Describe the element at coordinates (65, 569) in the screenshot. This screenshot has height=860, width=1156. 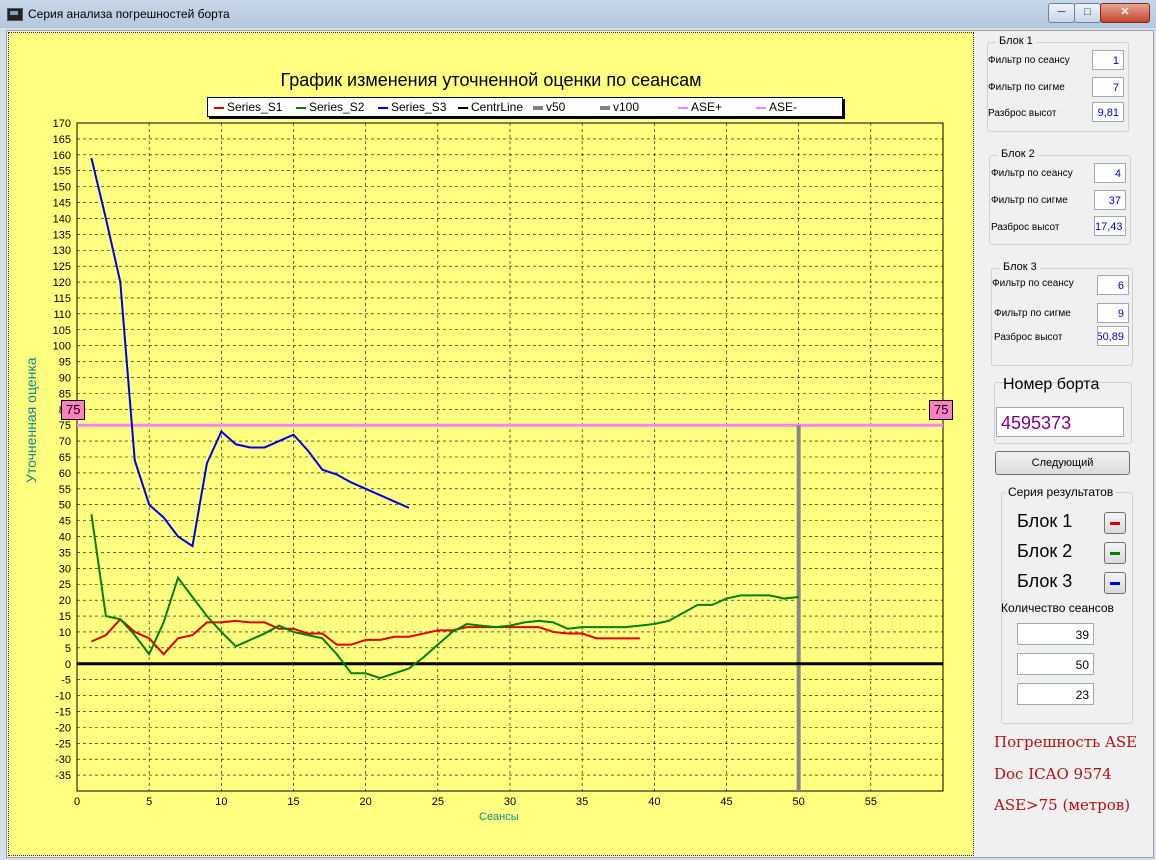
I see `y-tick-label: 30` at that location.